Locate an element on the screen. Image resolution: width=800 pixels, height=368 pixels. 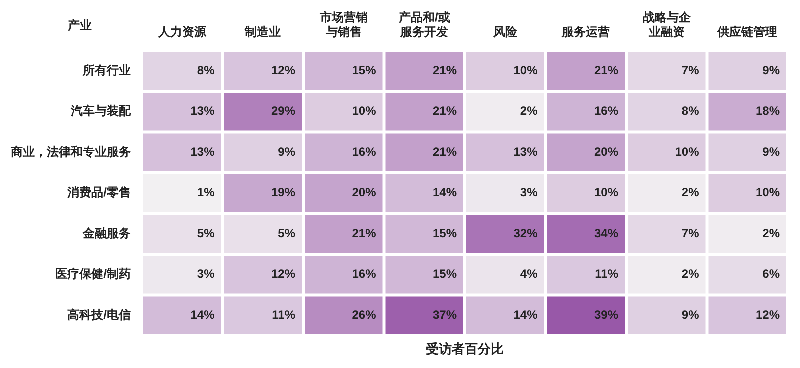
y-axis-title: 产业 is located at coordinates (79, 25).